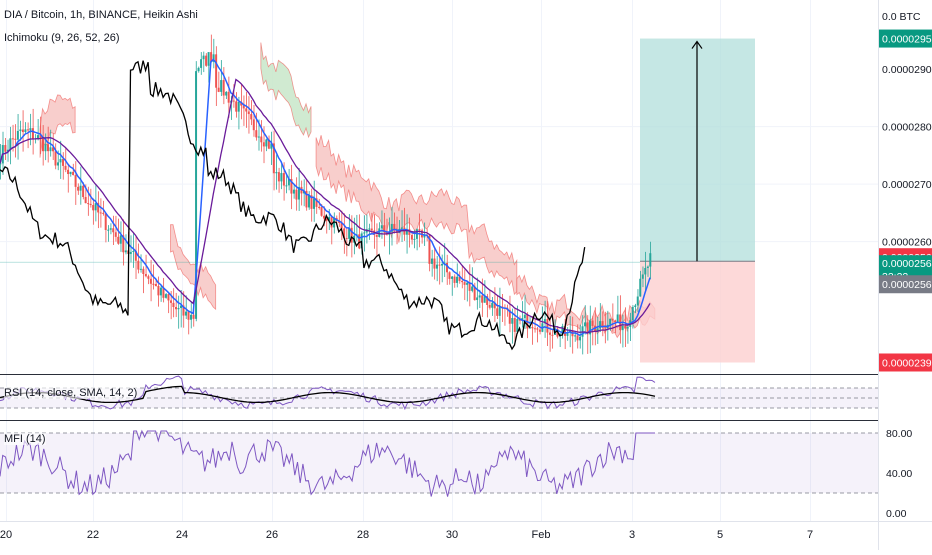 This screenshot has width=932, height=555. What do you see at coordinates (541, 535) in the screenshot?
I see `time-tick-label: Feb` at bounding box center [541, 535].